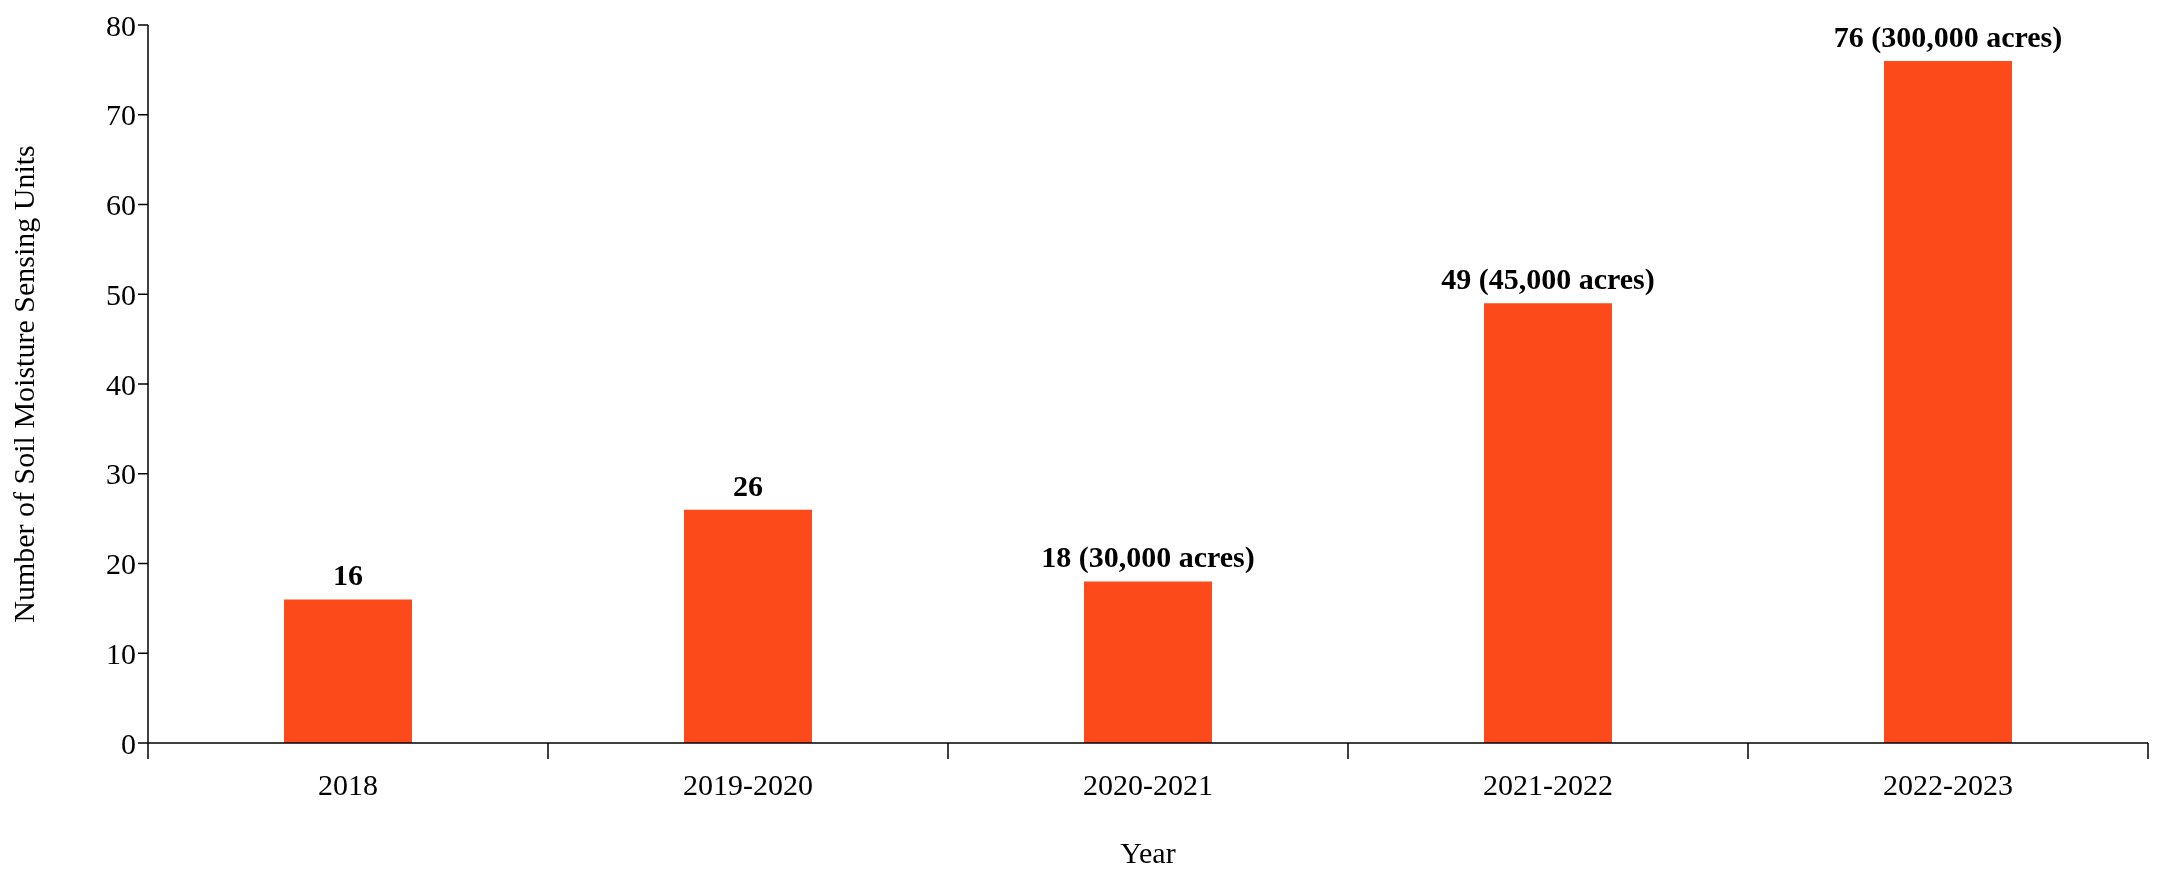  I want to click on x-tick-label: 2021-2022, so click(1548, 784).